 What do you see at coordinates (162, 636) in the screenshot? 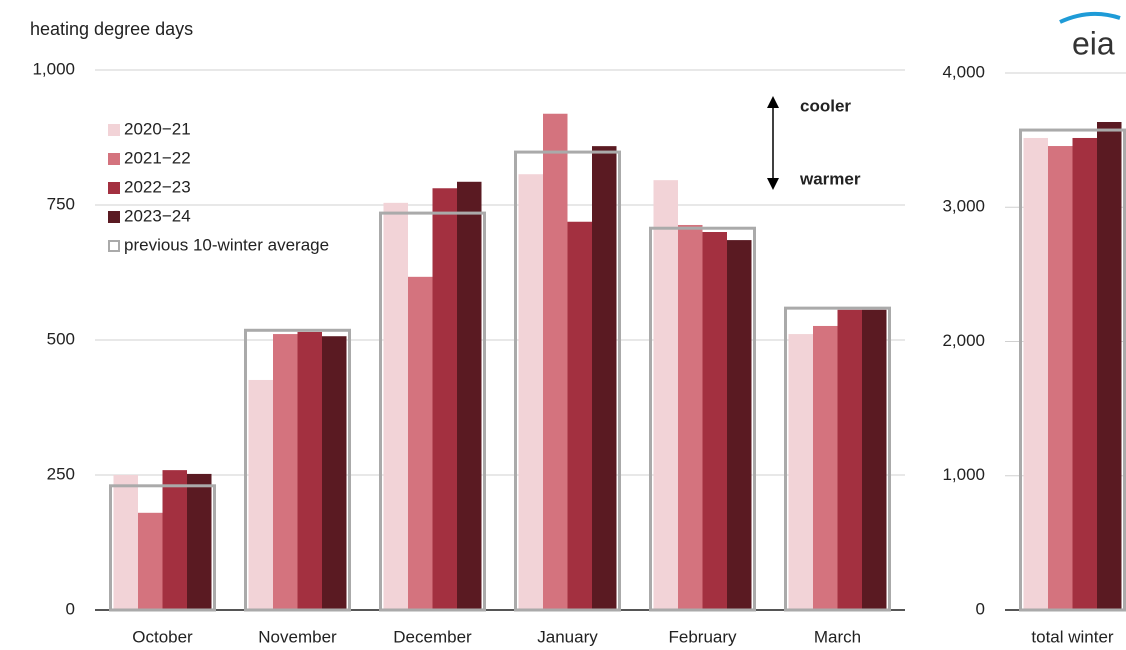
I see `x-tick-label: October` at bounding box center [162, 636].